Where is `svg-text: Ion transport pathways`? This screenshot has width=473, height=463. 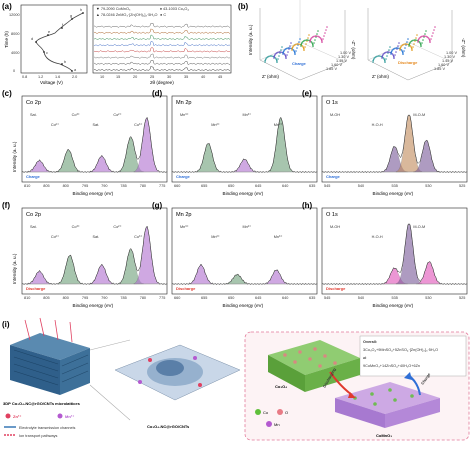 svg-text: Ion transport pathways is located at coordinates (38, 436).